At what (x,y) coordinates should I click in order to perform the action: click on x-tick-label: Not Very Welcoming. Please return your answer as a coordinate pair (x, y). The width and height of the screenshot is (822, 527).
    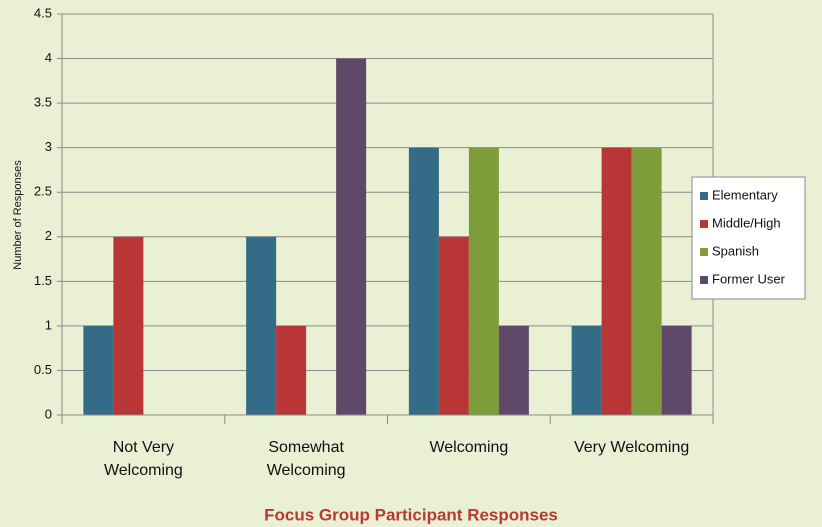
    Looking at the image, I should click on (143, 459).